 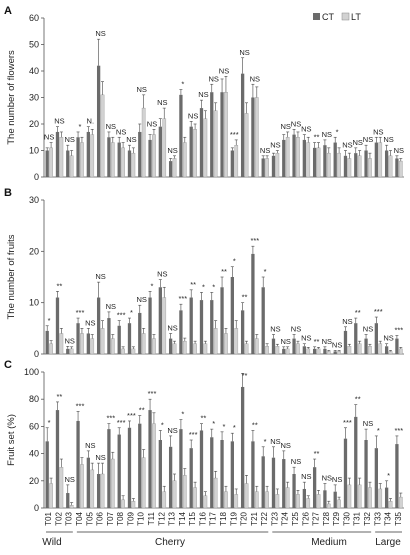 What do you see at coordinates (34, 399) in the screenshot?
I see `y-tick-label: 80` at bounding box center [34, 399].